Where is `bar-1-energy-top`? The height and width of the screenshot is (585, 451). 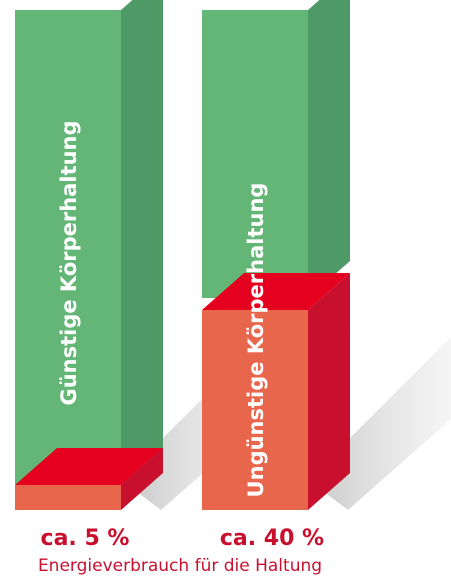
bar-1-energy-top is located at coordinates (276, 291).